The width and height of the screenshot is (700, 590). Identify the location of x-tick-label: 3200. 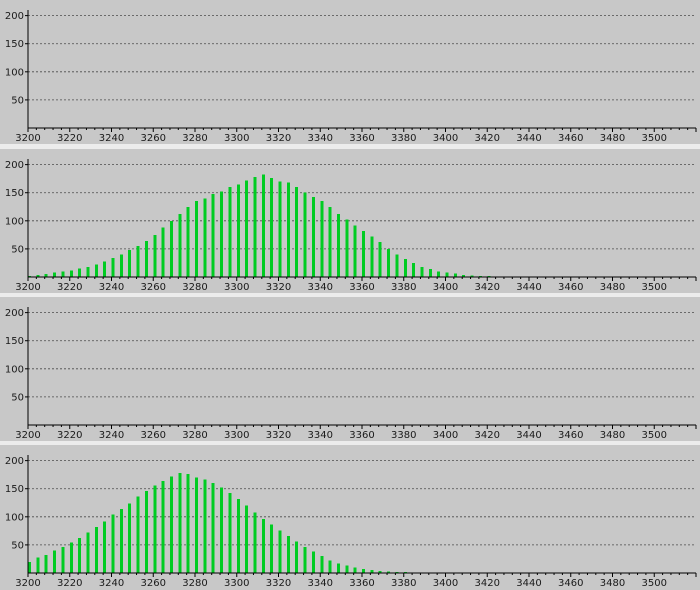
(27, 435).